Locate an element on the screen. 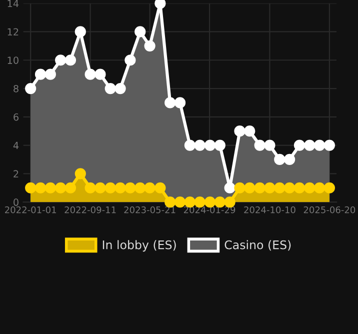 Image resolution: width=358 pixels, height=334 pixels. x-tick-label: 2023-05-21 is located at coordinates (150, 210).